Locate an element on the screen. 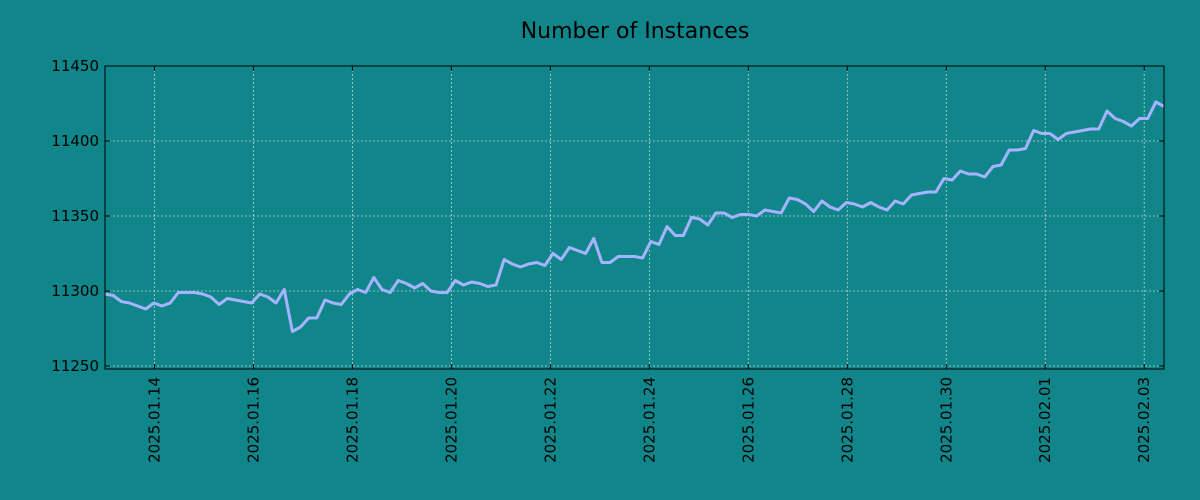  x-tick-label: 2025.01.24 is located at coordinates (649, 420).